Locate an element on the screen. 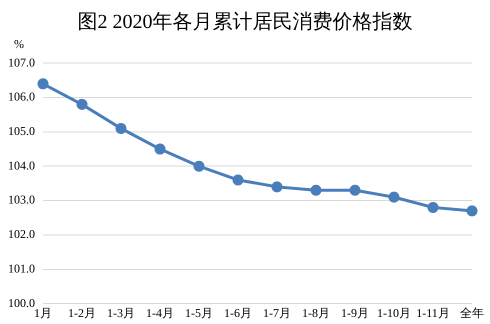  x-tick-label: 1-4月 is located at coordinates (160, 313).